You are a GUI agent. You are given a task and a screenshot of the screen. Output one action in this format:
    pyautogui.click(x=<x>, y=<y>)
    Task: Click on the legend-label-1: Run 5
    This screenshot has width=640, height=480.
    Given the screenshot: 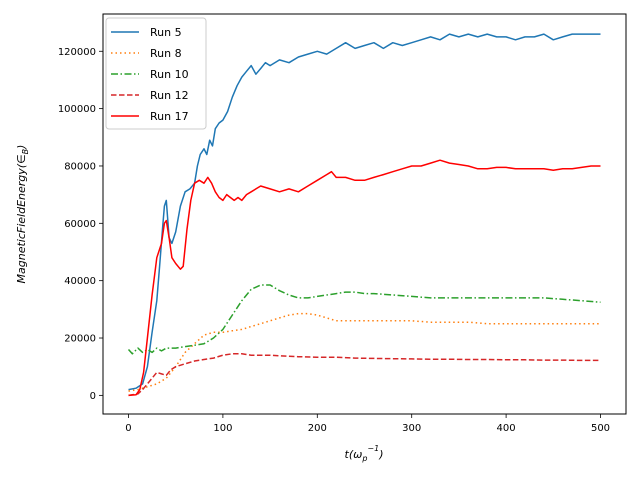 What is the action you would take?
    pyautogui.click(x=166, y=32)
    